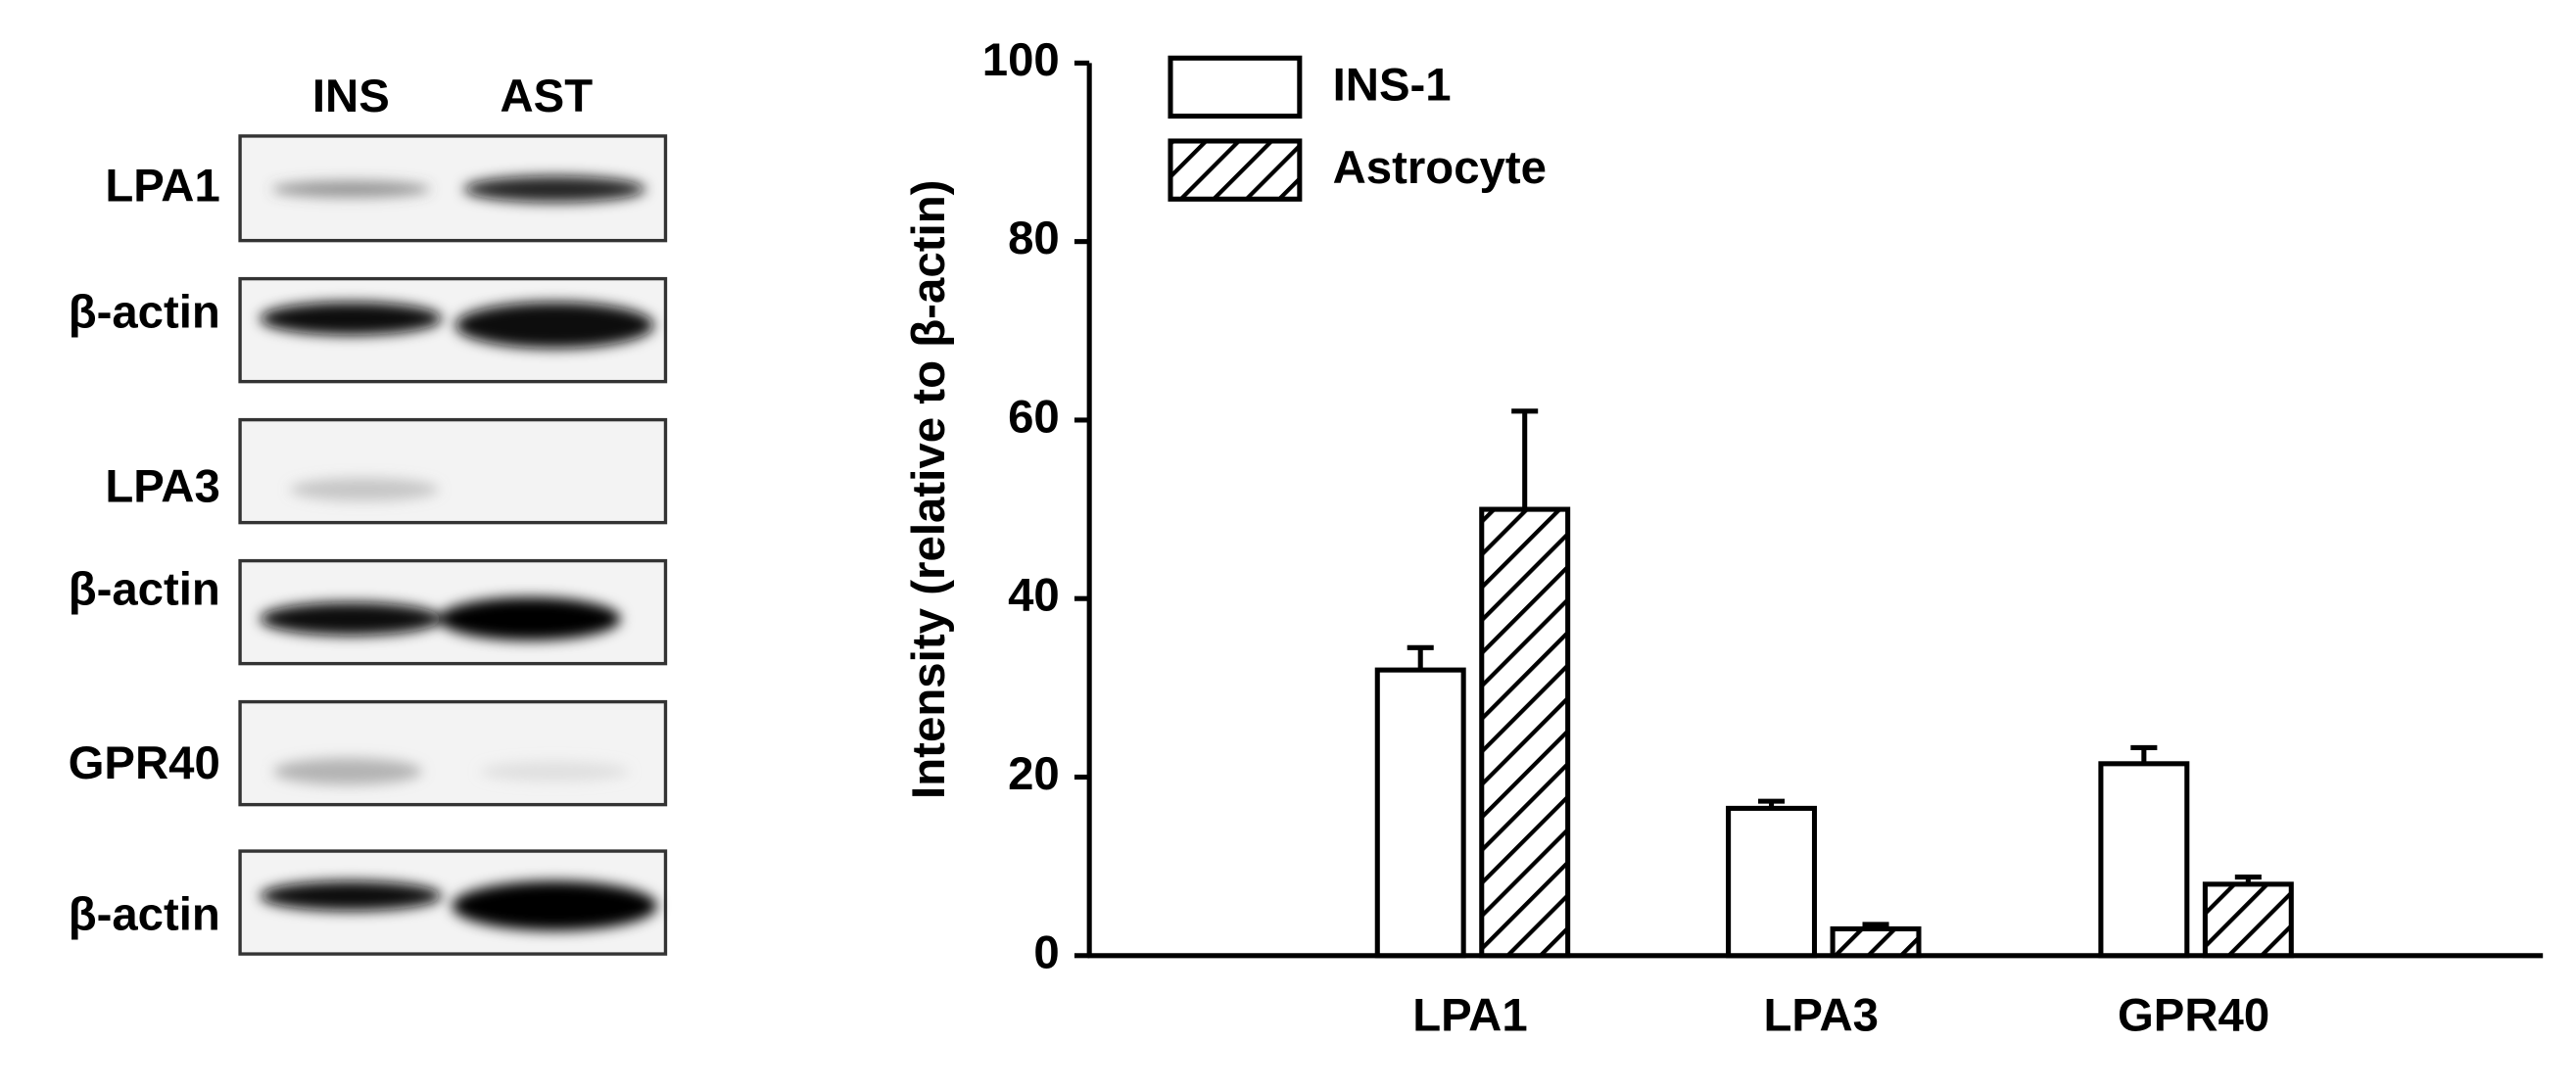 This screenshot has height=1090, width=2576. Describe the element at coordinates (1034, 774) in the screenshot. I see `y-tick-label: 20` at that location.